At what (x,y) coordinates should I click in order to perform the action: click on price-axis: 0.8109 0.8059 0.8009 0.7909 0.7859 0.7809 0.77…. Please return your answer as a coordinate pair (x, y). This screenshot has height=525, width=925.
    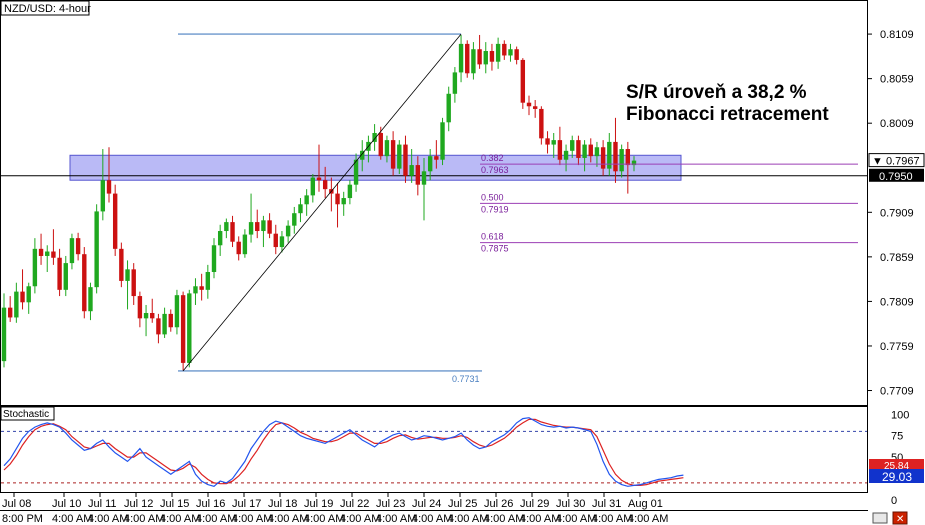
    Looking at the image, I should click on (896, 213).